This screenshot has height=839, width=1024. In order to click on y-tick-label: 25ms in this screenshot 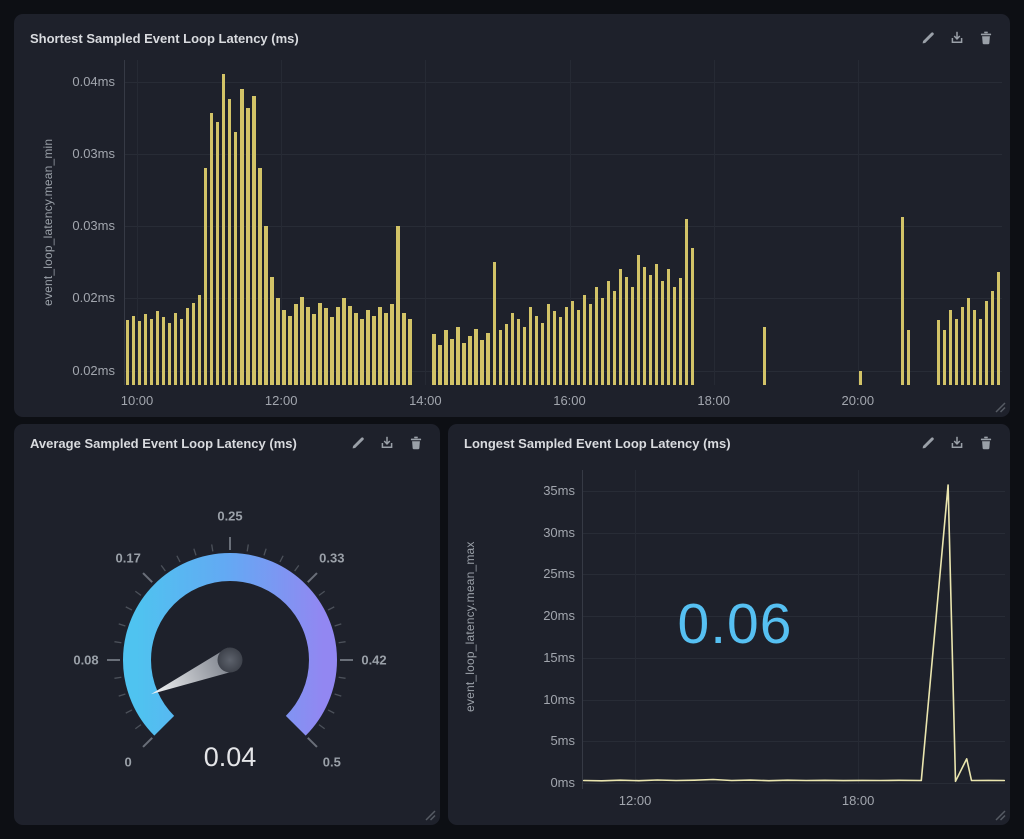, I will do `click(559, 574)`.